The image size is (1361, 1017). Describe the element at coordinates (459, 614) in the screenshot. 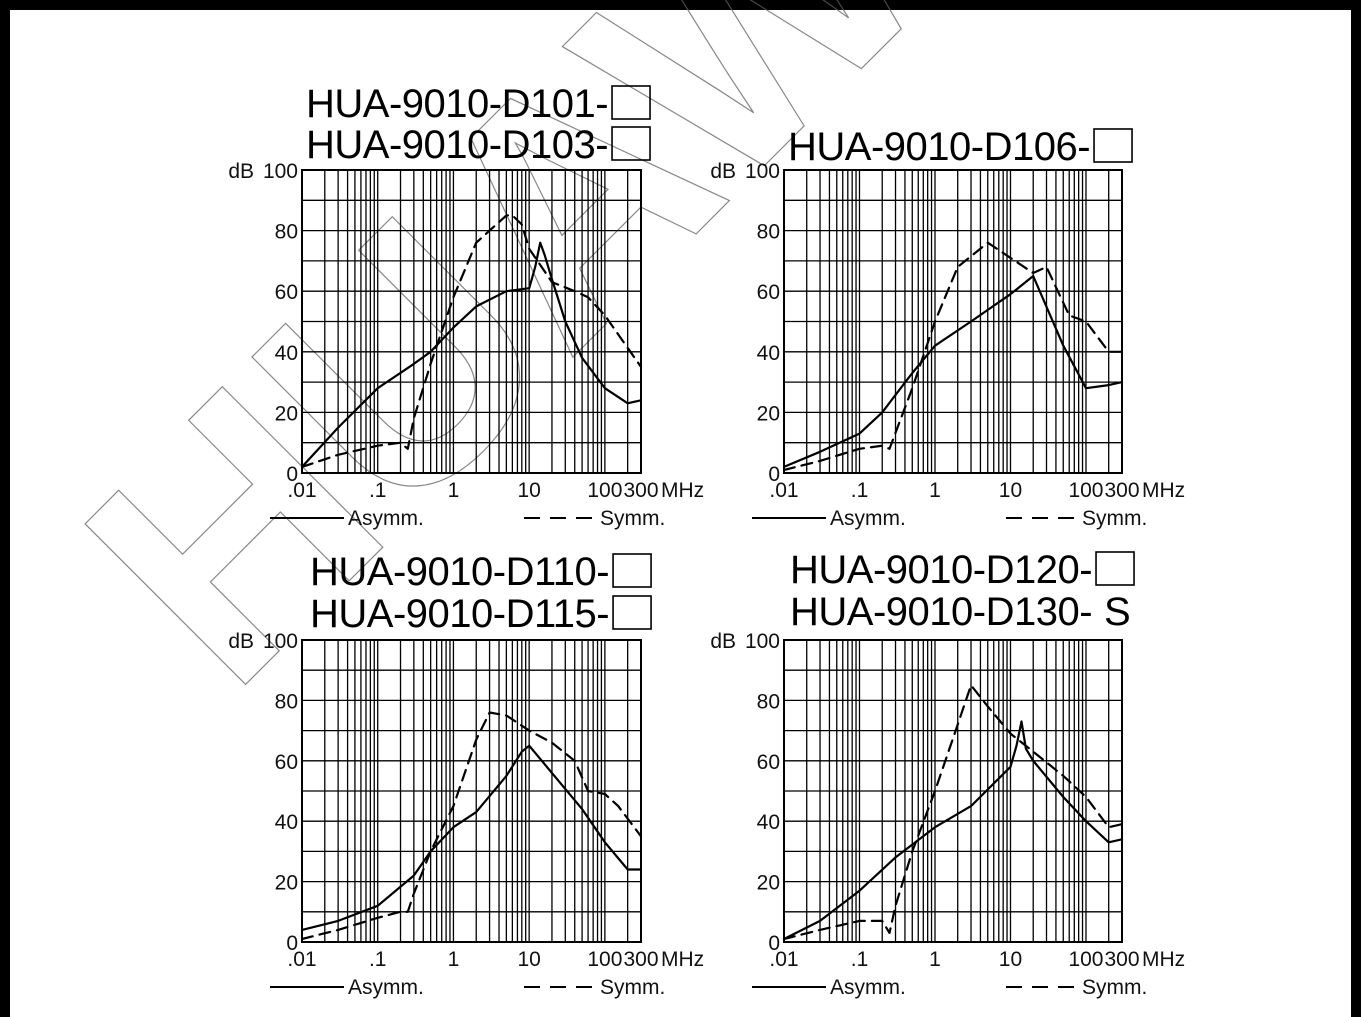

I see `chart-title: HUA-9010-D115-` at that location.